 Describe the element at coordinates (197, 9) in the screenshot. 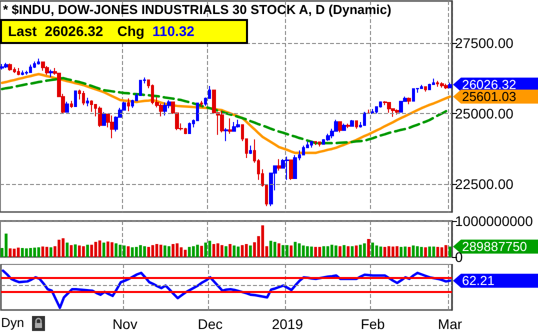

I see `chart-title: * $INDU, DOW-JONES INDUSTRIALS 30 STOCK A, D (Dynamic)` at that location.